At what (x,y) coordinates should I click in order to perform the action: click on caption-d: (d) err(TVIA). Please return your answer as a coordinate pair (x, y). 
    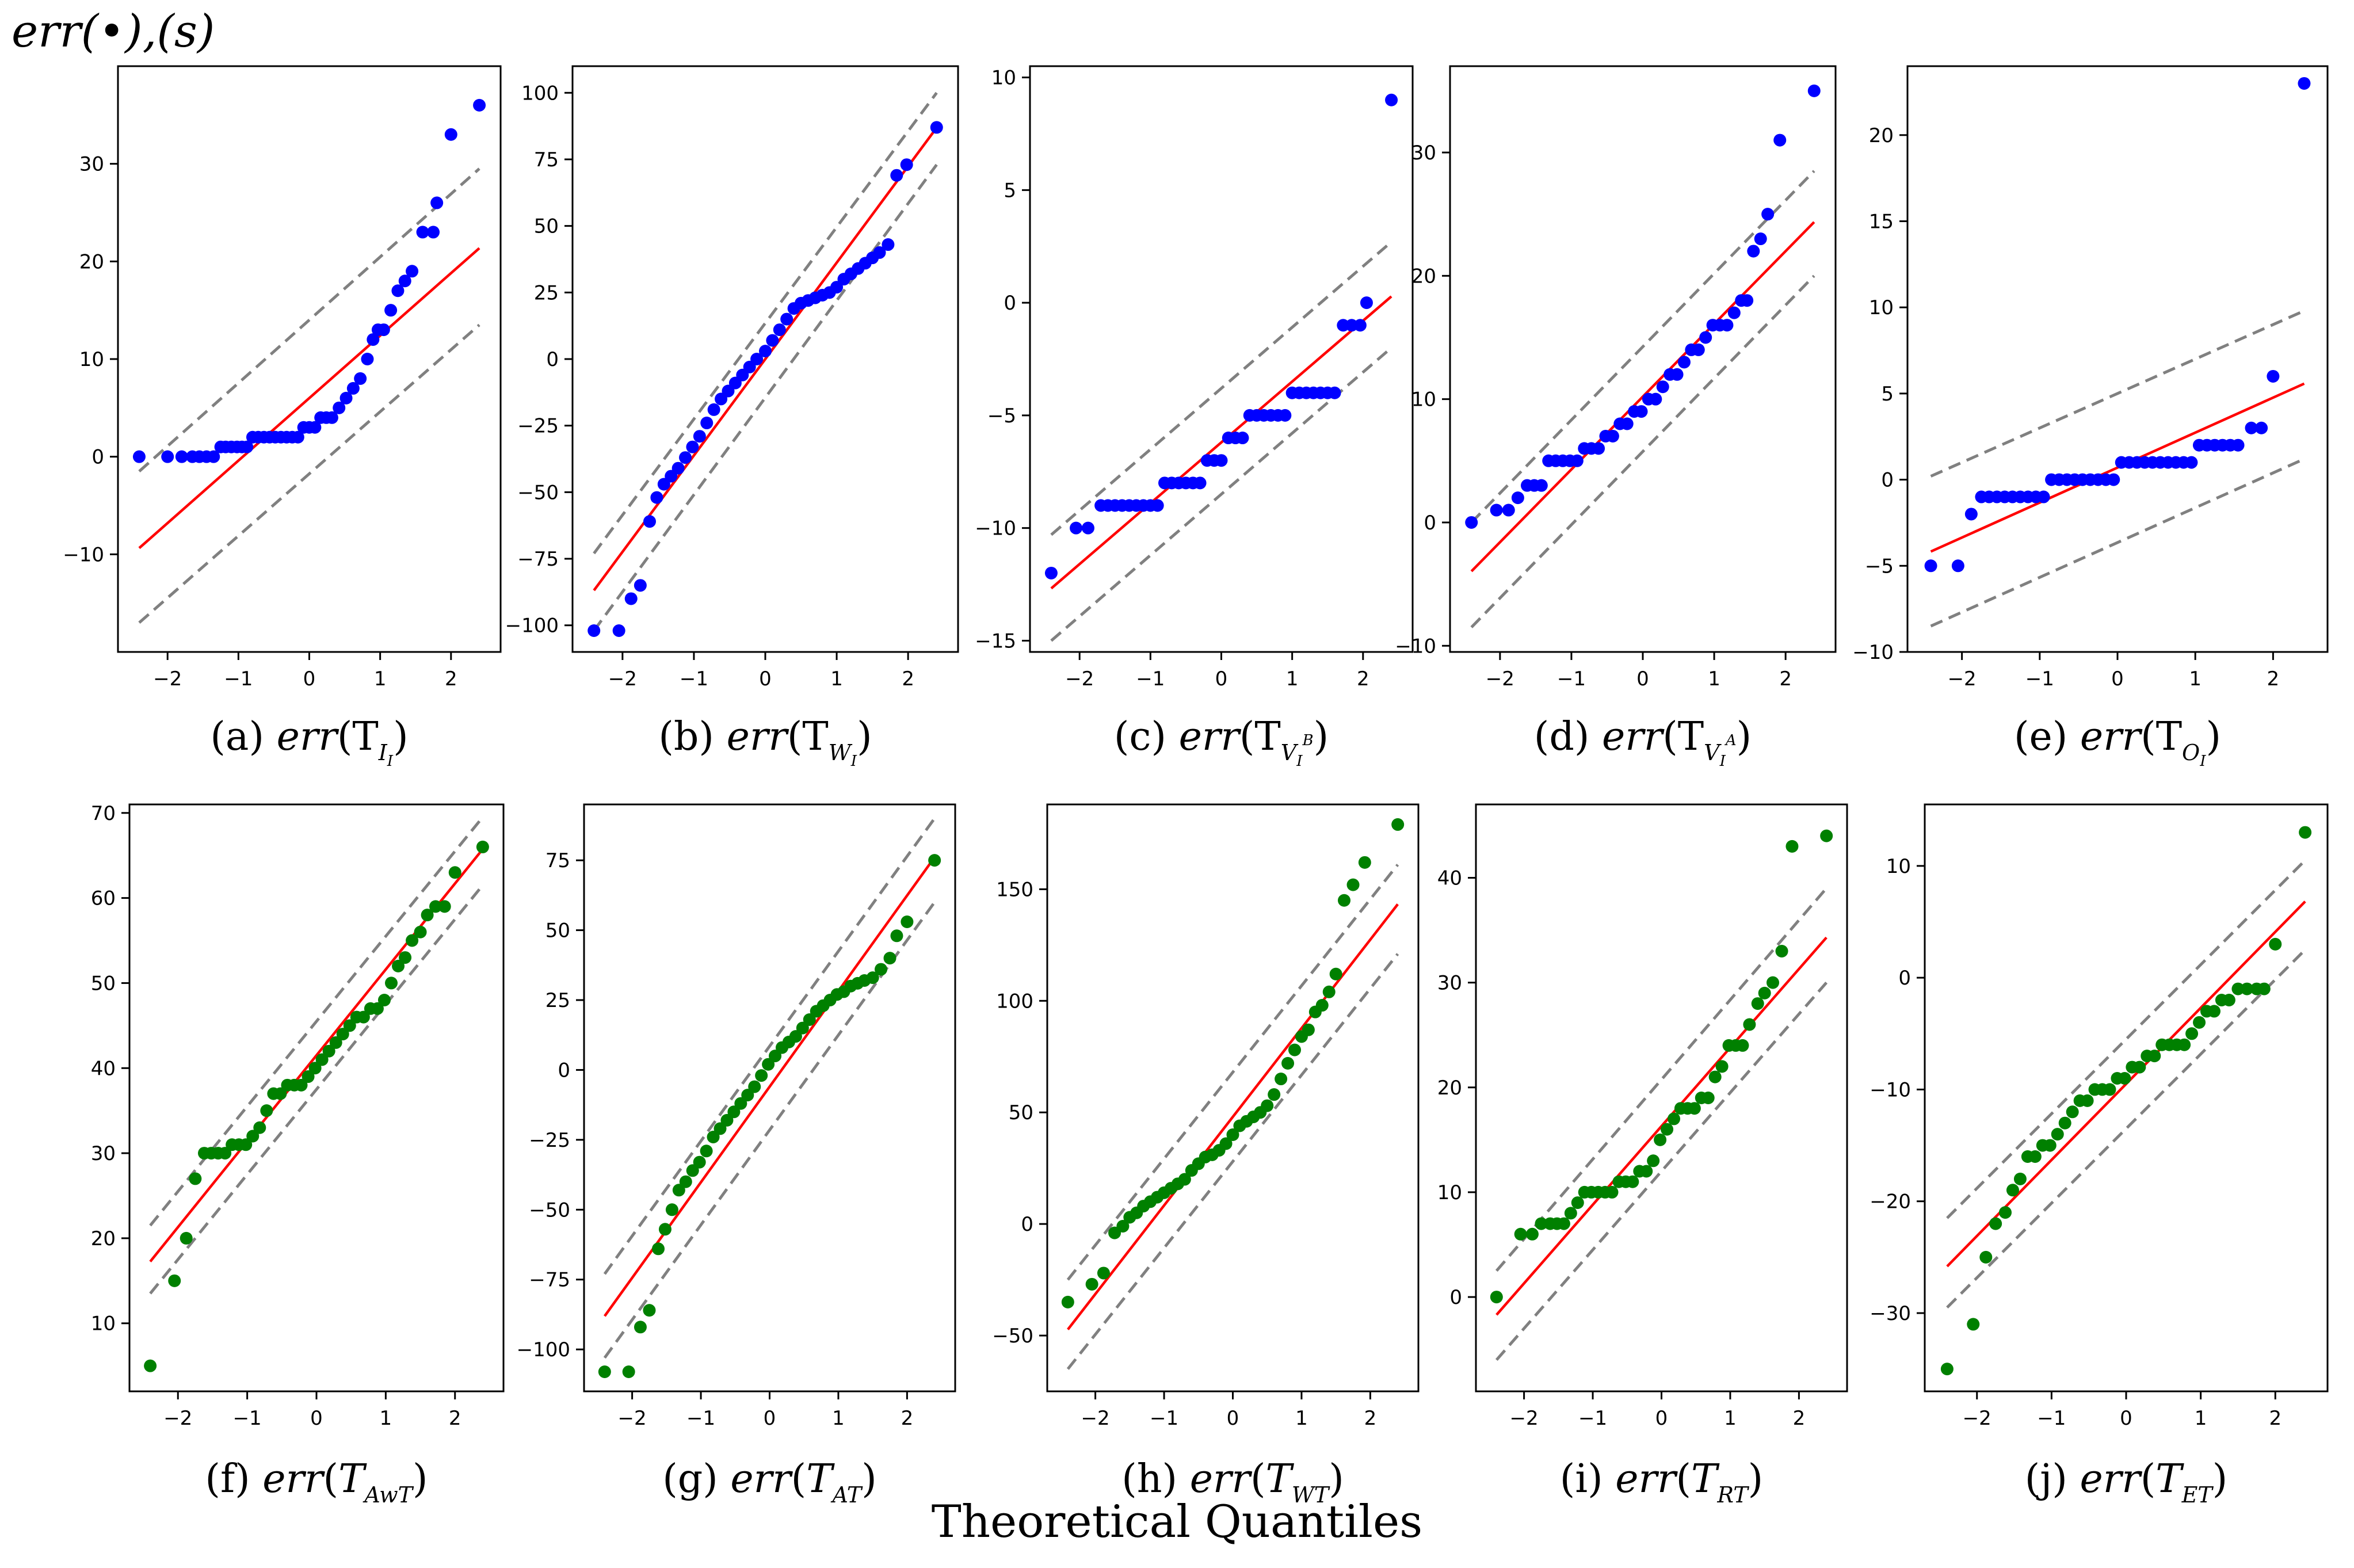
    Looking at the image, I should click on (1643, 742).